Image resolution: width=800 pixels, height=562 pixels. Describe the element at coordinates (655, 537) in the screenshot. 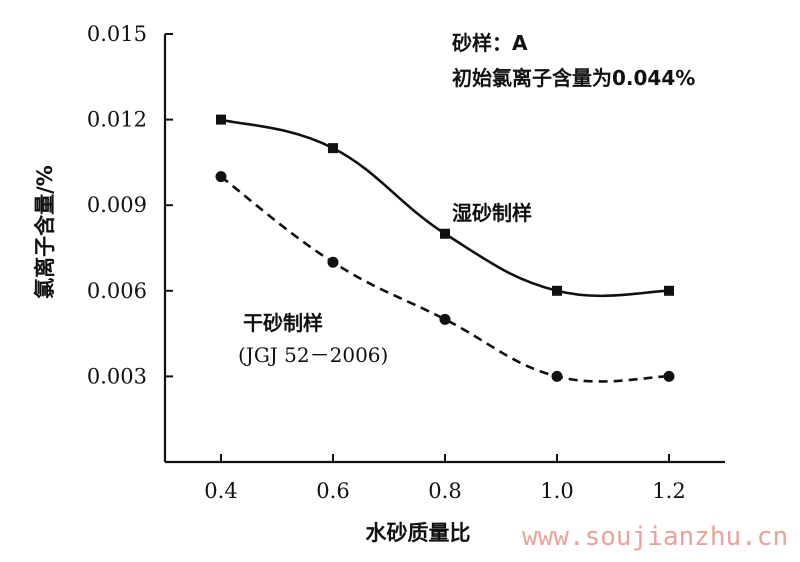

I see `watermark: www.soujianzhu.cn` at that location.